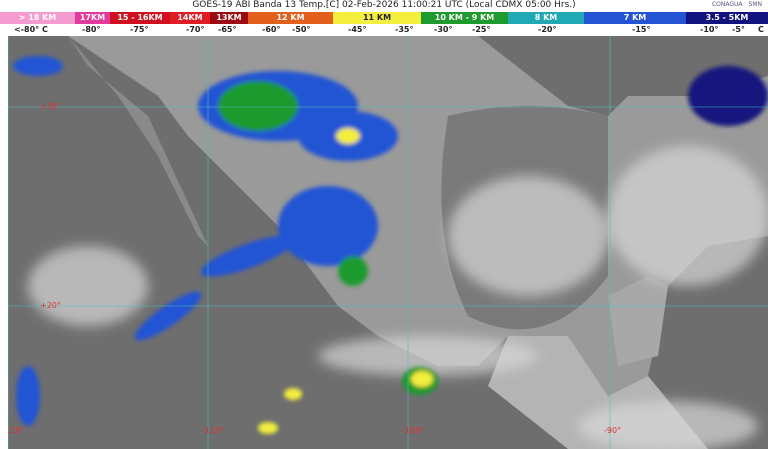 This screenshot has height=449, width=768. What do you see at coordinates (50, 305) in the screenshot?
I see `lat-label-20: +20°` at bounding box center [50, 305].